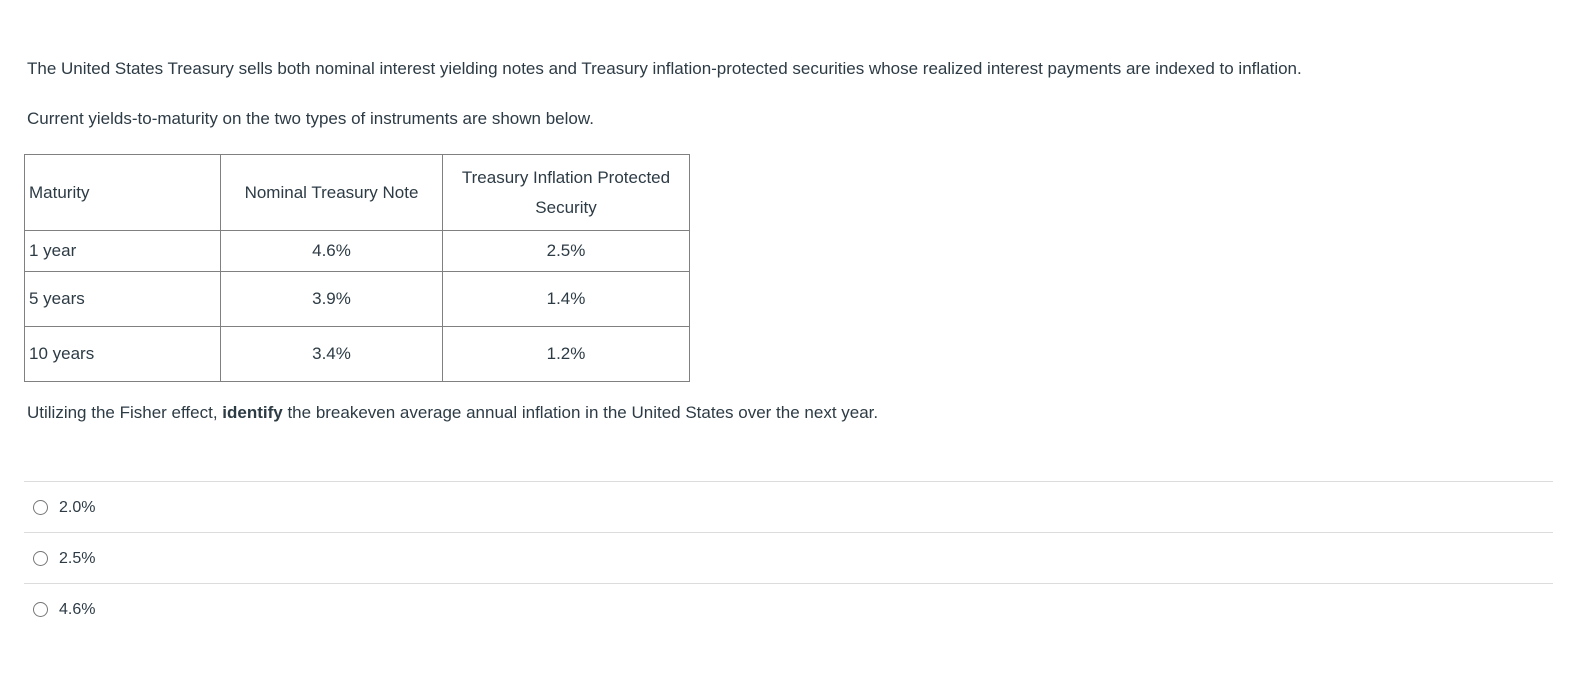 This screenshot has height=677, width=1574. Describe the element at coordinates (566, 354) in the screenshot. I see `tips-yield-cell: 1.2%` at that location.